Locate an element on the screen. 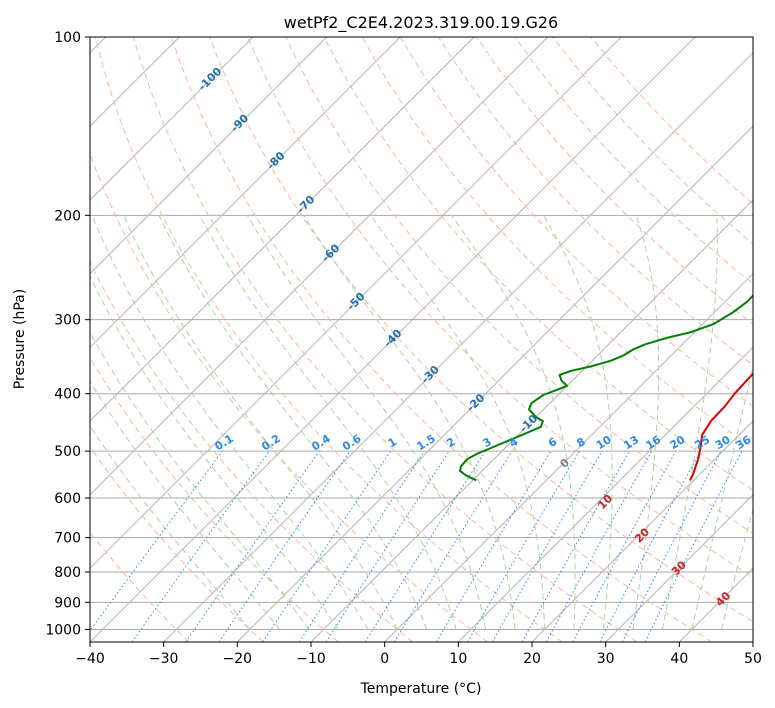 The width and height of the screenshot is (775, 708). y-tick-label: 100 is located at coordinates (67, 38).